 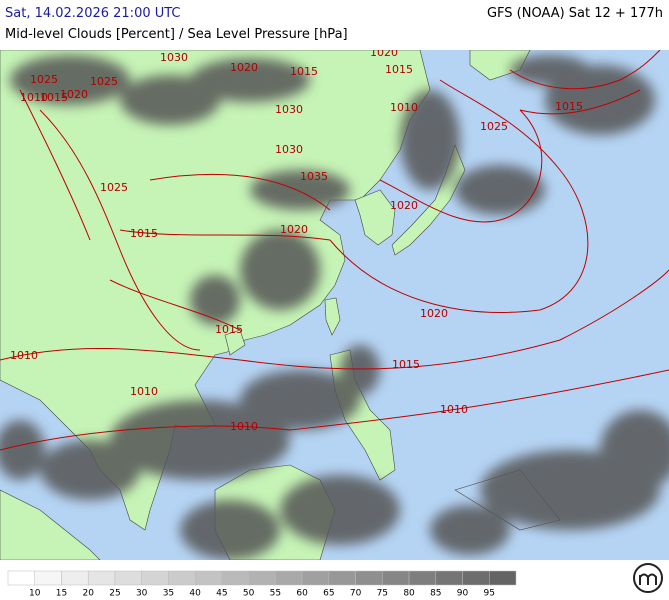 What do you see at coordinates (93, 13) in the screenshot?
I see `date-title: Sat, 14.02.2026 21:00 UTC` at bounding box center [93, 13].